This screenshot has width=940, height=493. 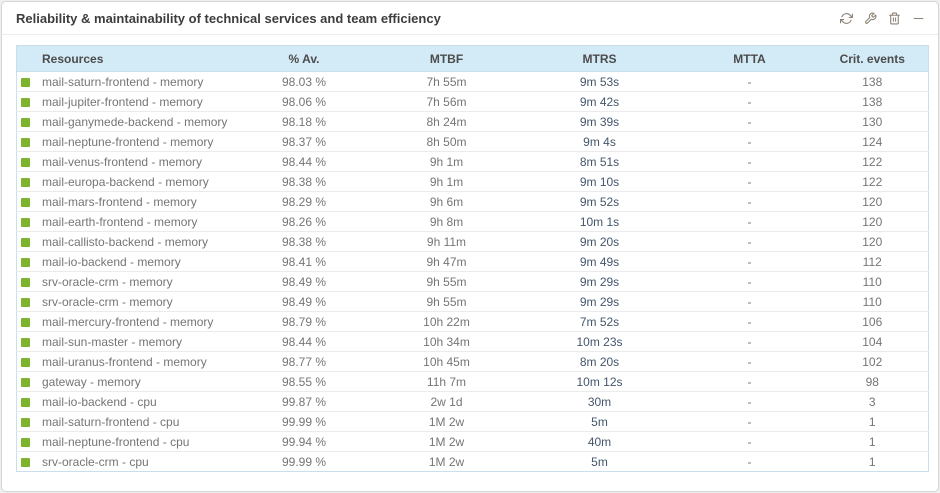 I want to click on mtbf-cell: 7h 55m, so click(x=446, y=81).